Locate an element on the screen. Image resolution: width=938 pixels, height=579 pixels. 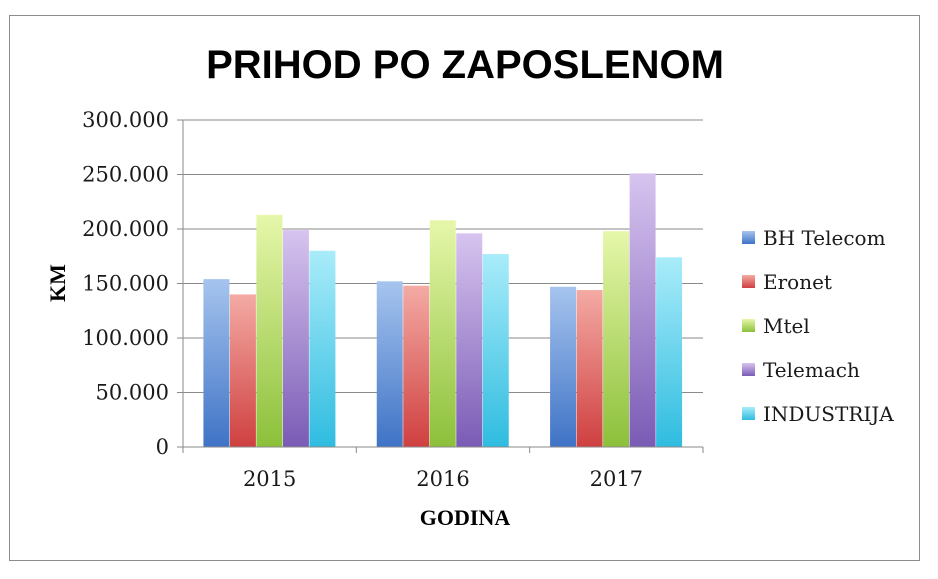
chart-title: PRIHOD PO ZAPOSLENOM is located at coordinates (465, 65).